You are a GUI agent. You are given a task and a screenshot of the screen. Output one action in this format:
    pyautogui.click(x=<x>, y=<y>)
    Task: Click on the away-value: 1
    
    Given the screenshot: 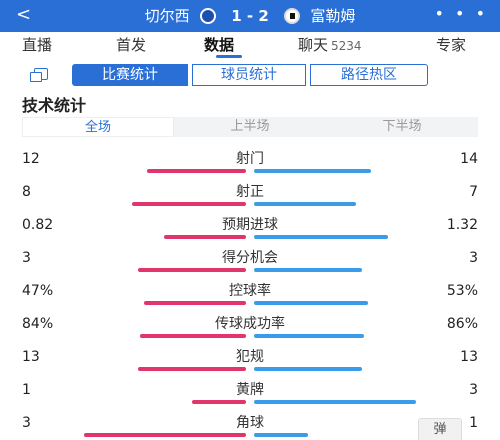 What is the action you would take?
    pyautogui.click(x=473, y=423)
    